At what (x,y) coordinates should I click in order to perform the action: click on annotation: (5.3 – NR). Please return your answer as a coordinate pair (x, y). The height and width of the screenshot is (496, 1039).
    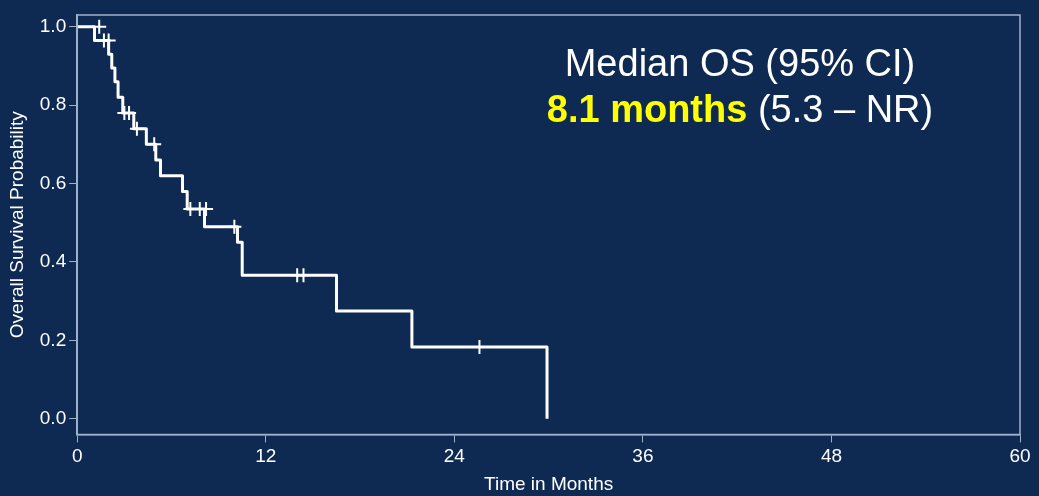
    Looking at the image, I should click on (845, 109).